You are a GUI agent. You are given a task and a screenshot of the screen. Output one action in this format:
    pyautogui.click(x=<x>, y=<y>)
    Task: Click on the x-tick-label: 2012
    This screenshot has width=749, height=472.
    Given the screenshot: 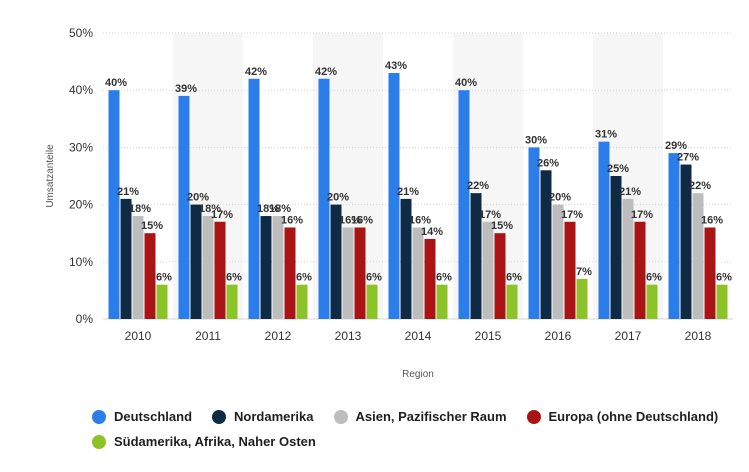 What is the action you would take?
    pyautogui.click(x=278, y=336)
    